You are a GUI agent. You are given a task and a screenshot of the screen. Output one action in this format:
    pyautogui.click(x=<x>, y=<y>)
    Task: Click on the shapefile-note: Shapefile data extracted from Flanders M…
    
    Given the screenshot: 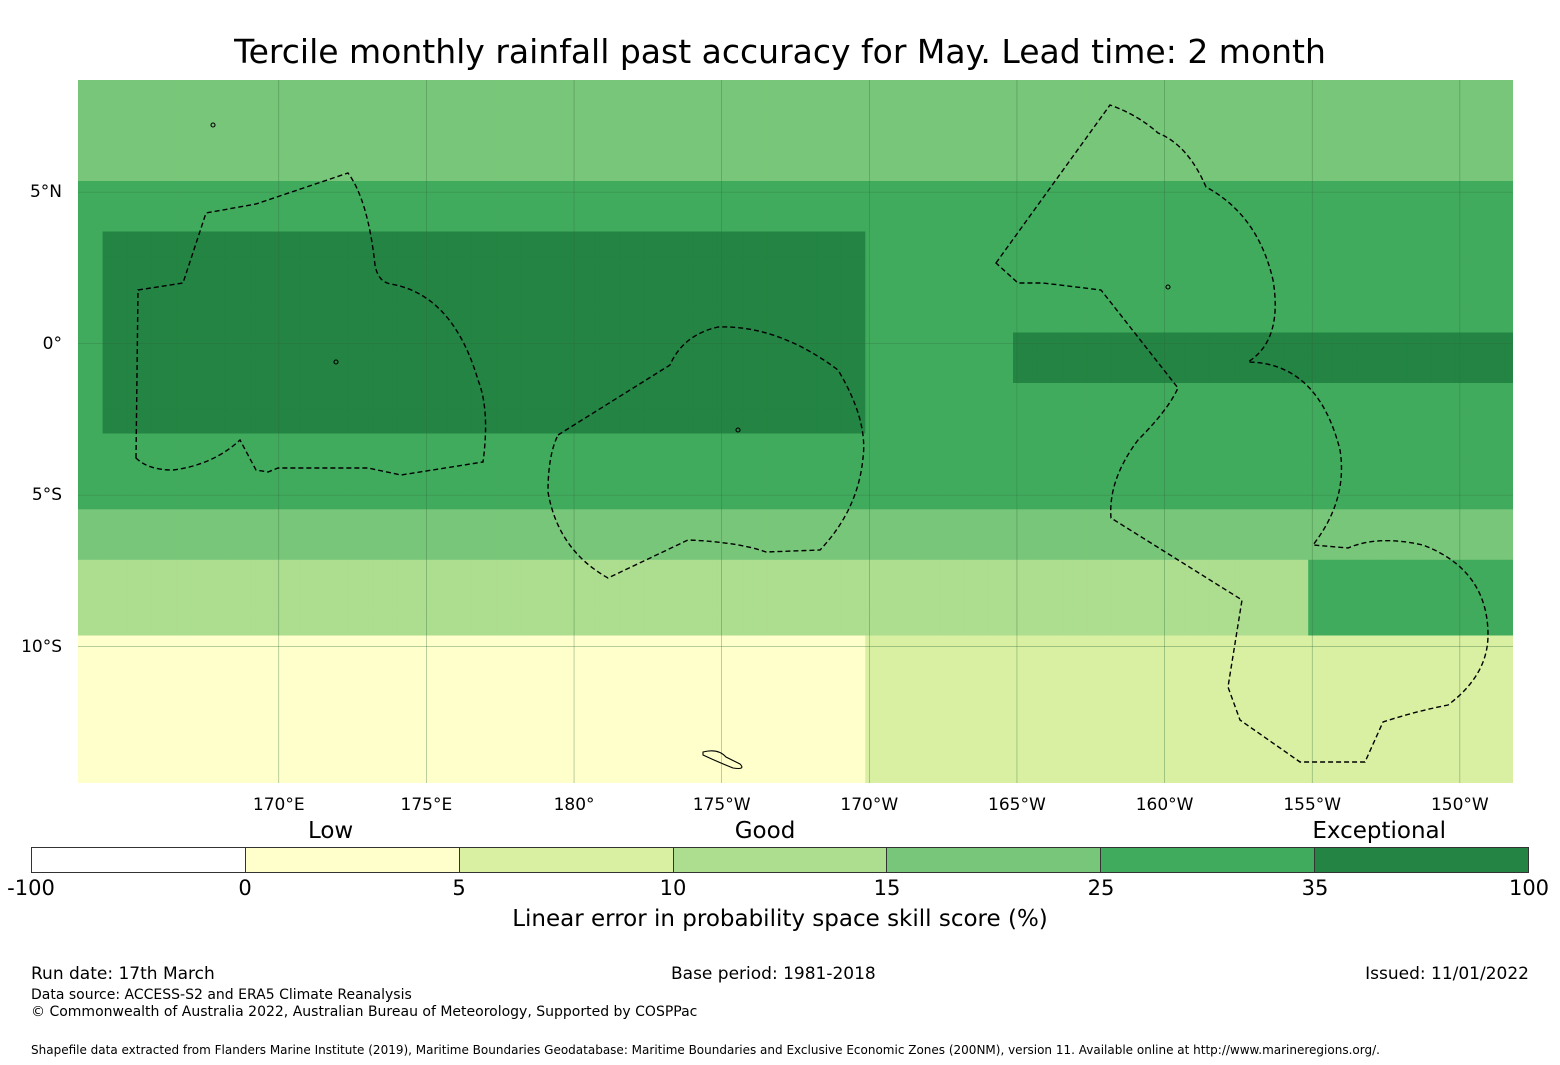 What is the action you would take?
    pyautogui.click(x=705, y=1050)
    